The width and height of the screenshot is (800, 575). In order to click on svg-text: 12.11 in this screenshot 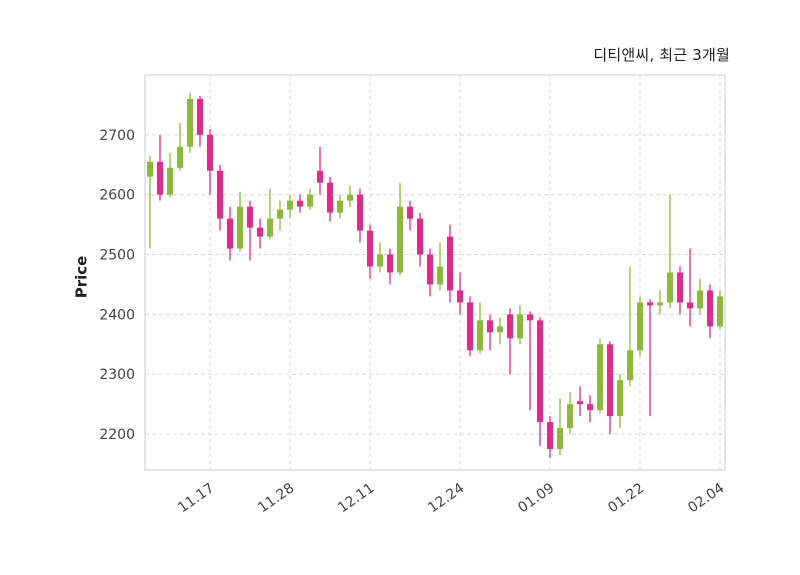, I will do `click(356, 498)`.